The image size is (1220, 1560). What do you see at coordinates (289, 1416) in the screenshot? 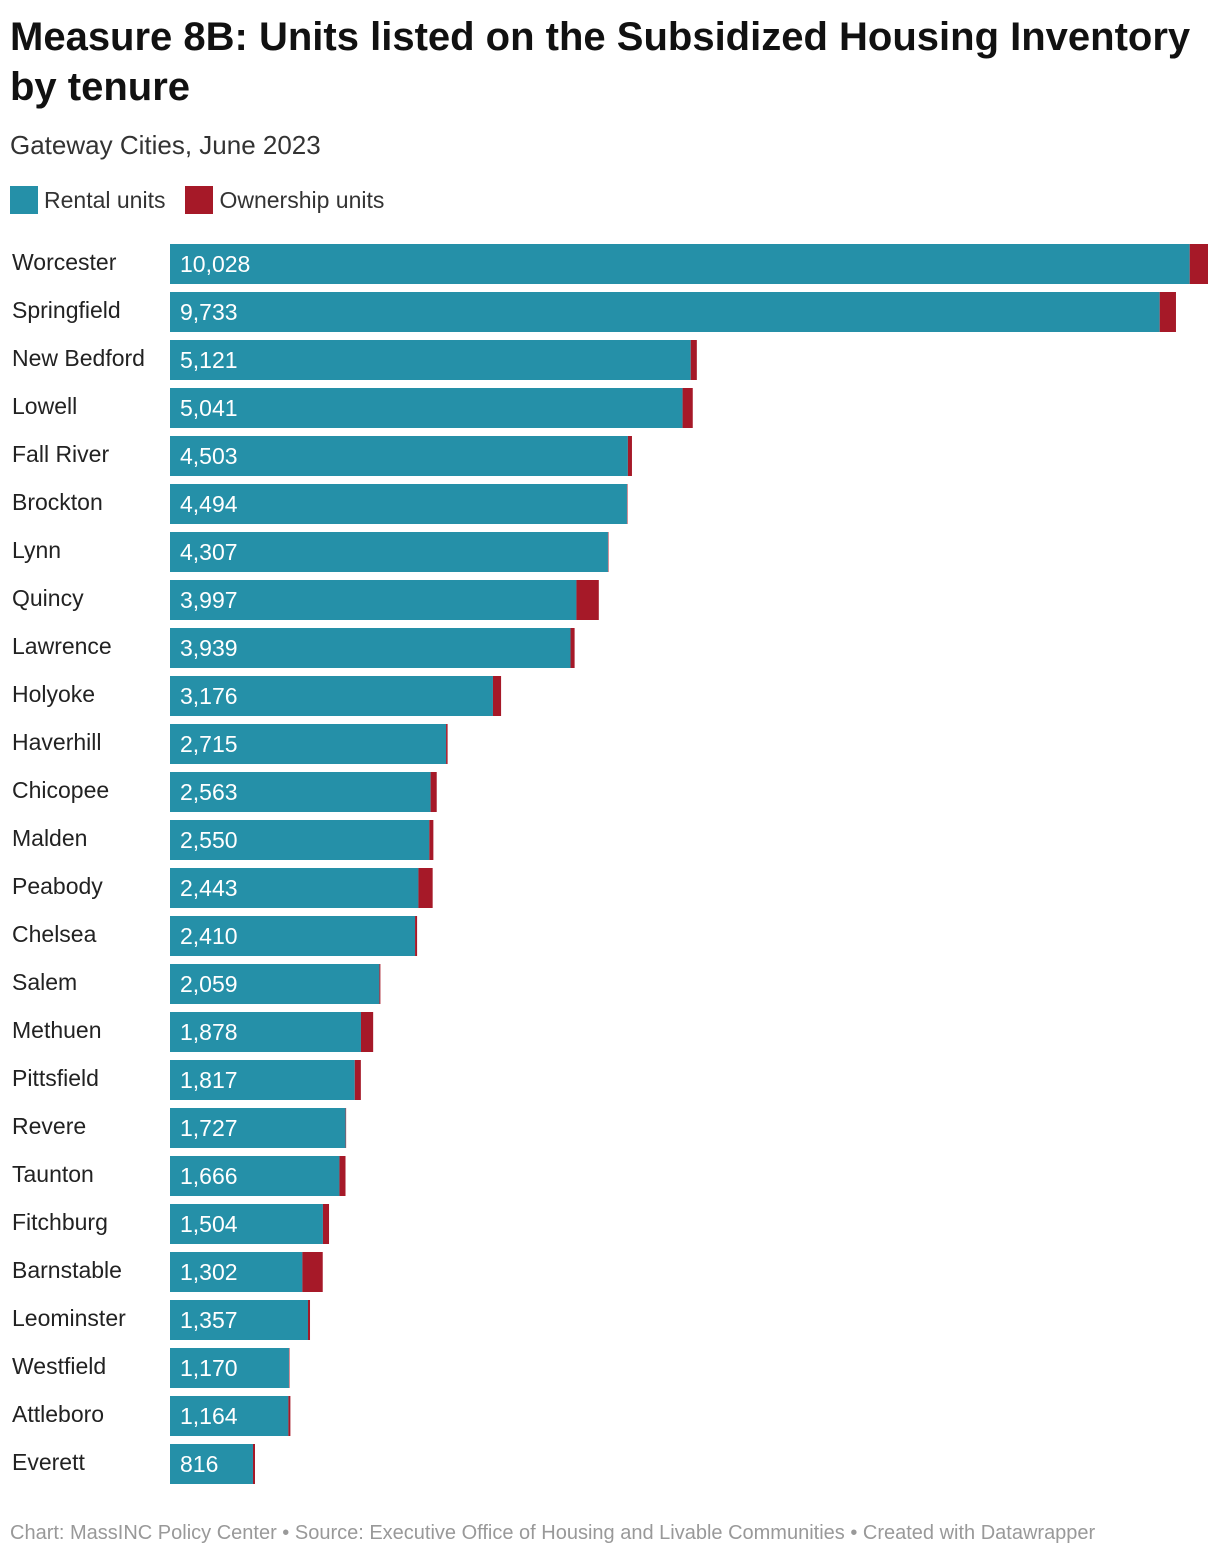
I see `bar-ownership-attleboro` at bounding box center [289, 1416].